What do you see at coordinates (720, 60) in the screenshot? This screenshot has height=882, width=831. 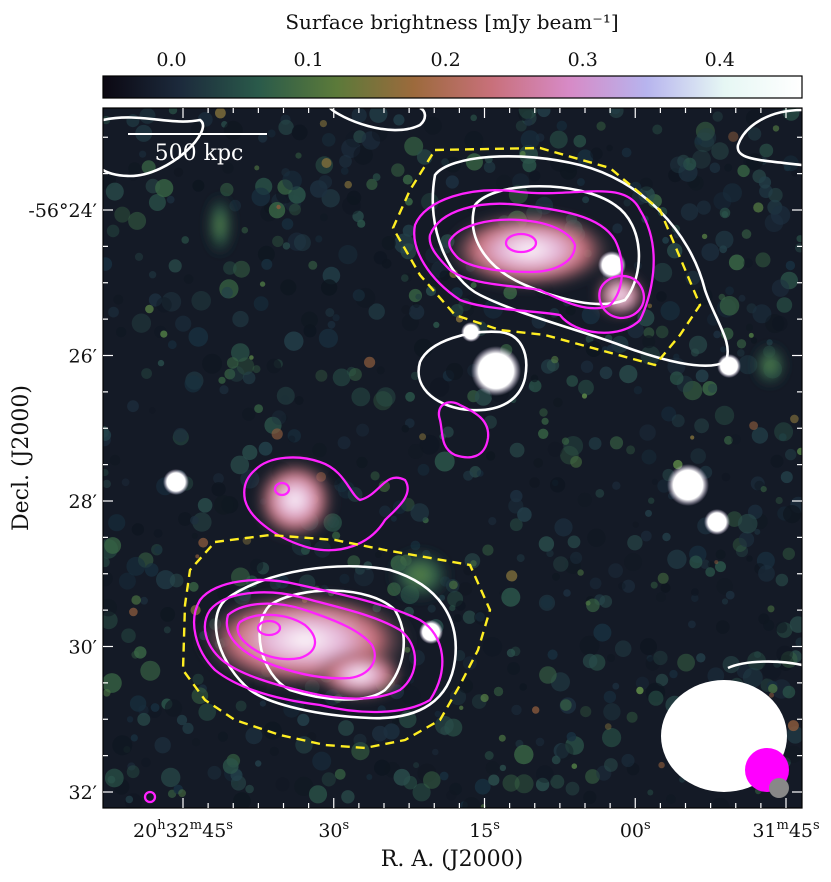 I see `colorbar-tick-label: 0.4` at bounding box center [720, 60].